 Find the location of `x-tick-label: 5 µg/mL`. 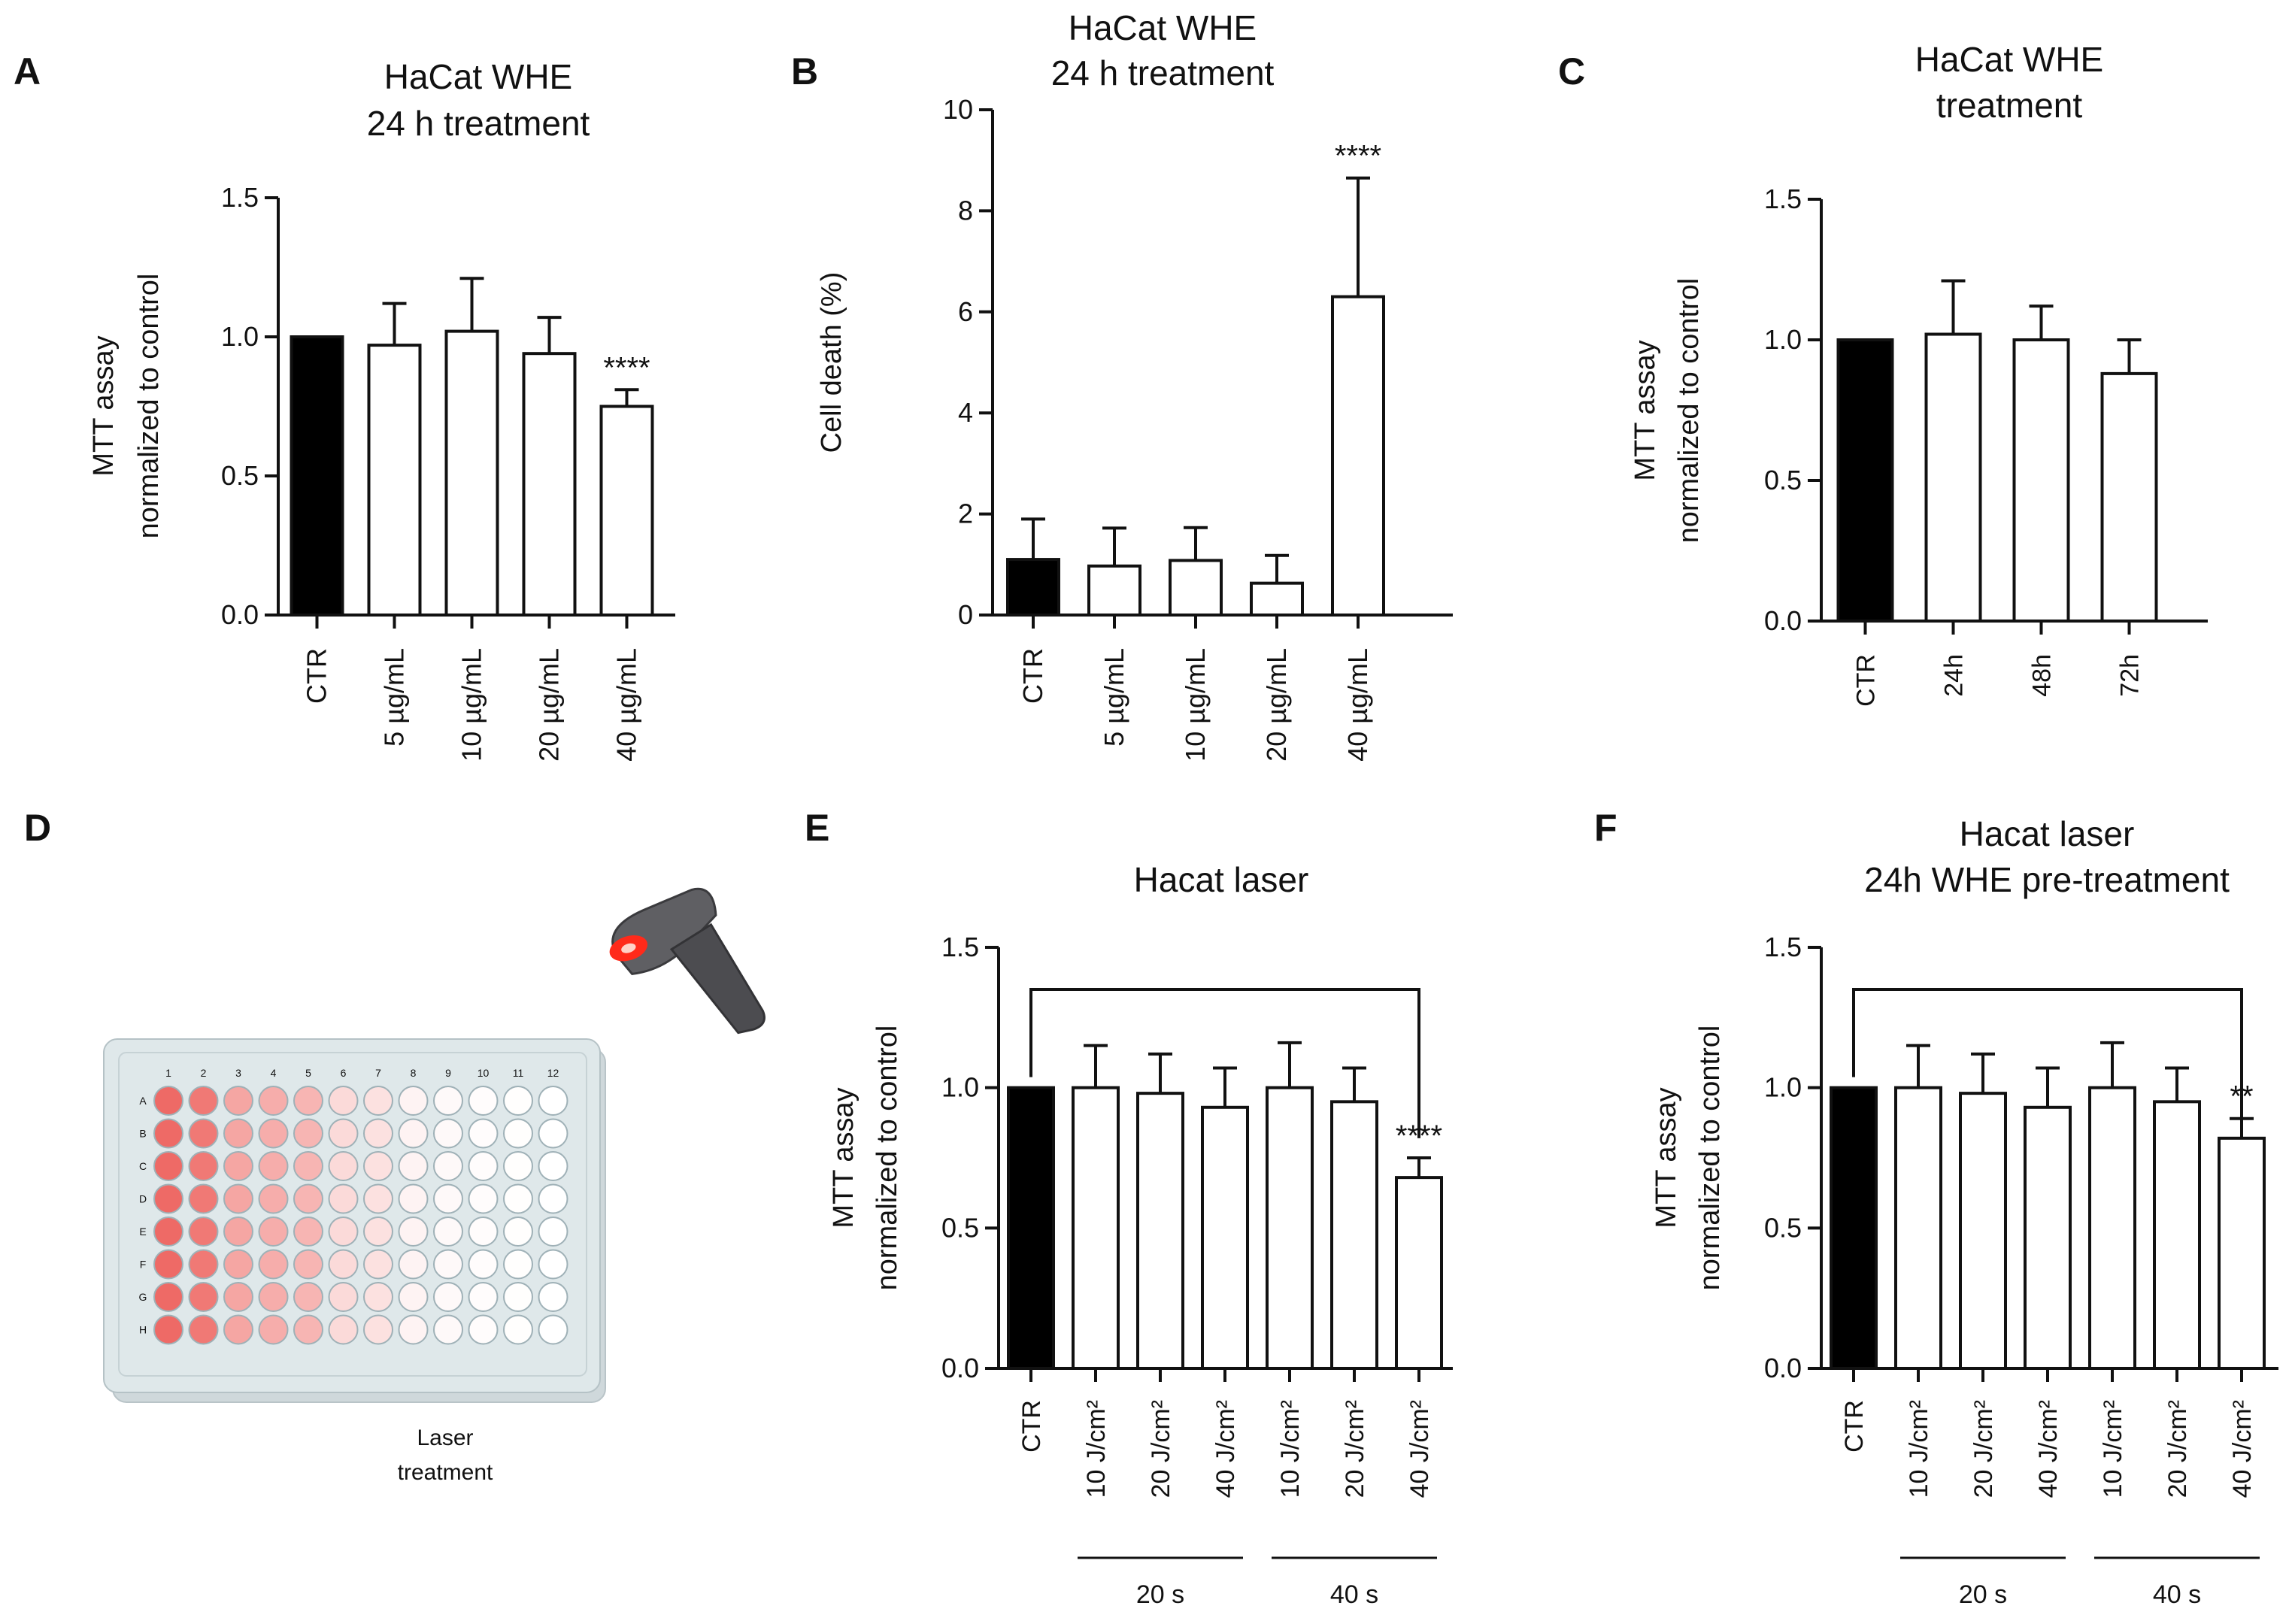

x-tick-label: 5 µg/mL is located at coordinates (394, 697).